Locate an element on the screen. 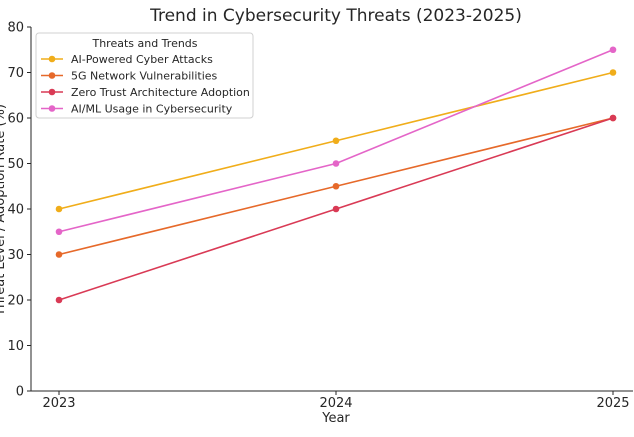 Image resolution: width=634 pixels, height=437 pixels. legend-label: AI/ML Usage in Cybersecurity is located at coordinates (152, 109).